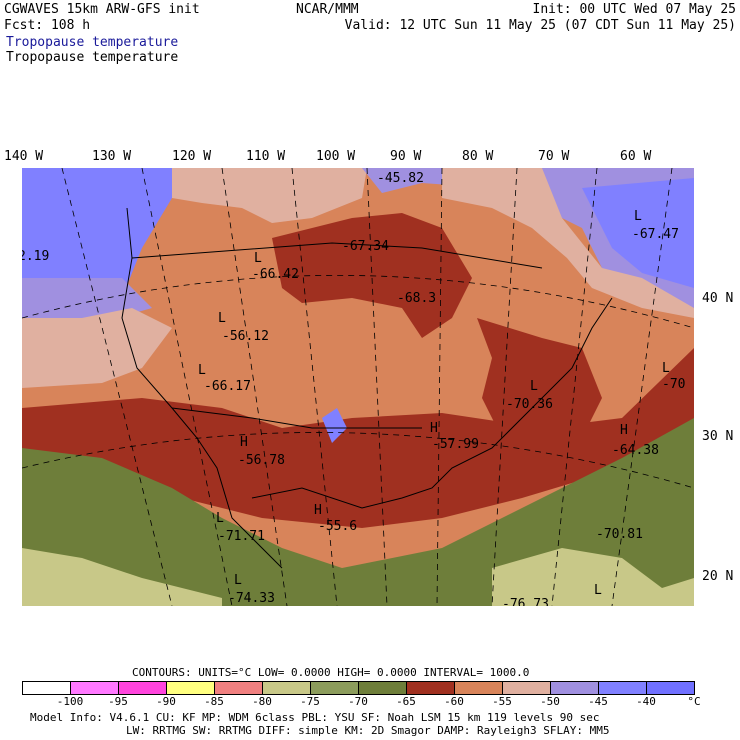 This screenshot has height=740, width=740. Describe the element at coordinates (24, 156) in the screenshot. I see `lon-label: 140 W` at that location.